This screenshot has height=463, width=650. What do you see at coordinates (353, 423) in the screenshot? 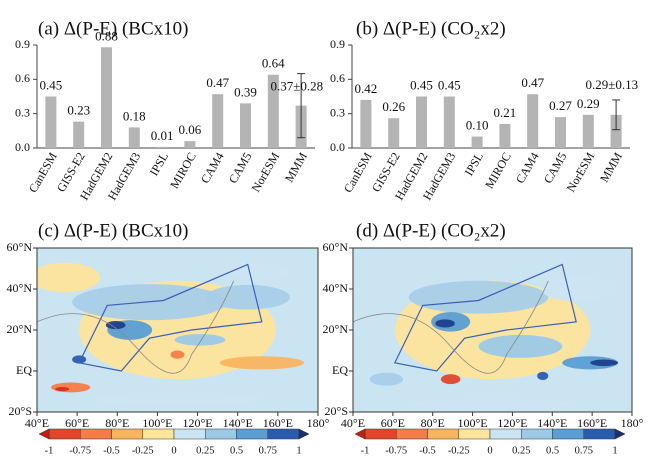
I see `x-tick-label: 40°E` at bounding box center [353, 423].